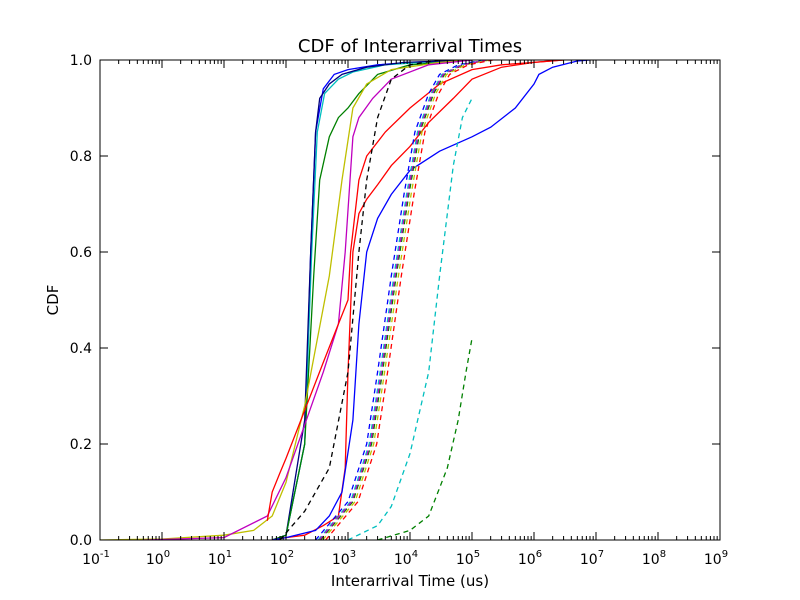 This screenshot has width=800, height=600. Describe the element at coordinates (220, 558) in the screenshot. I see `x-tick-label: 10¹` at that location.